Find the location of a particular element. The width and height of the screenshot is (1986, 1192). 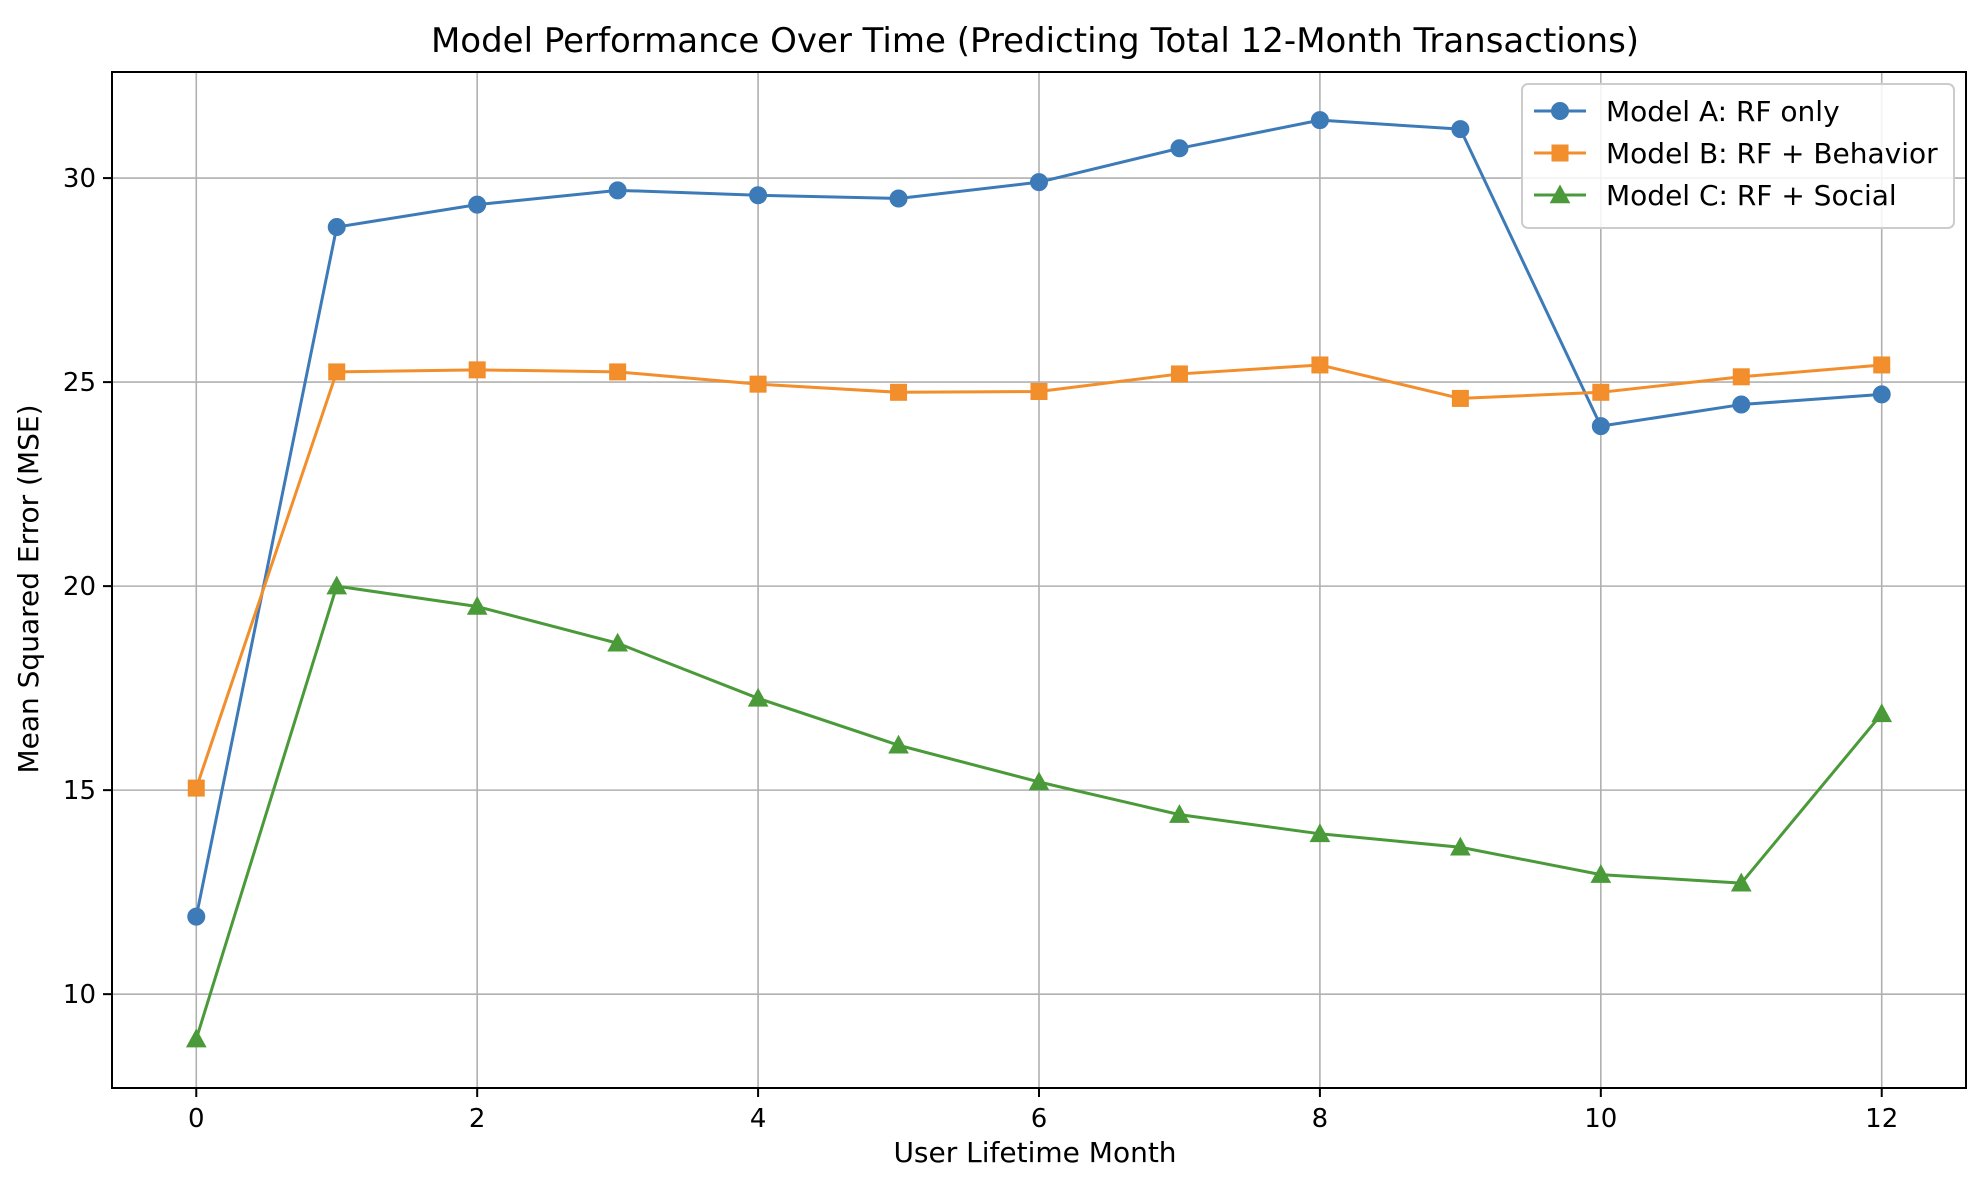

y-tick-label: 10 is located at coordinates (79, 995).